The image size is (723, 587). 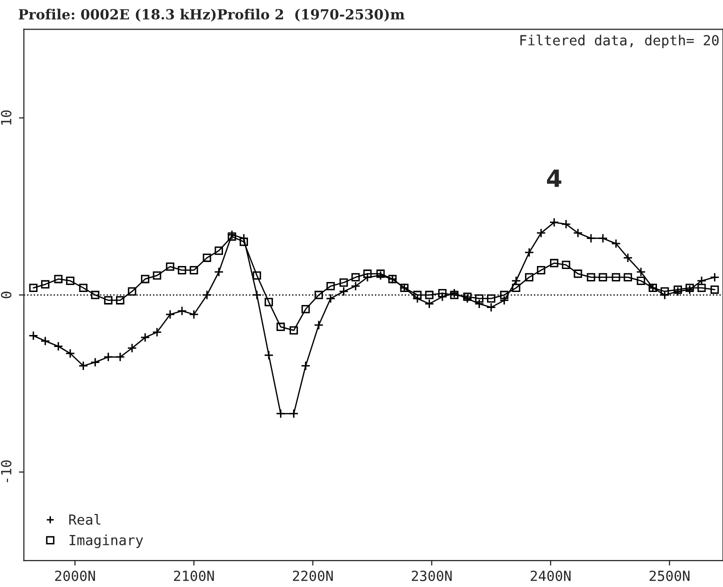 What do you see at coordinates (670, 576) in the screenshot?
I see `x-tick-label: 2500N` at bounding box center [670, 576].